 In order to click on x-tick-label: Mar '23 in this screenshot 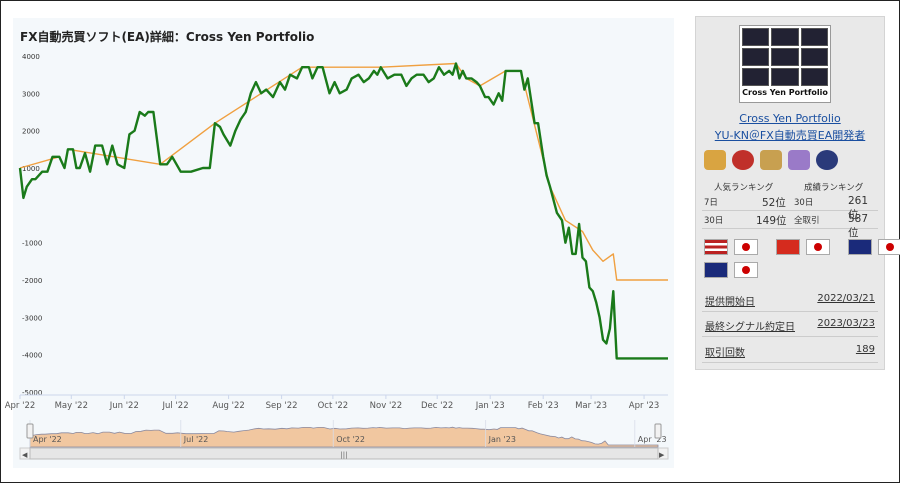, I will do `click(591, 406)`.